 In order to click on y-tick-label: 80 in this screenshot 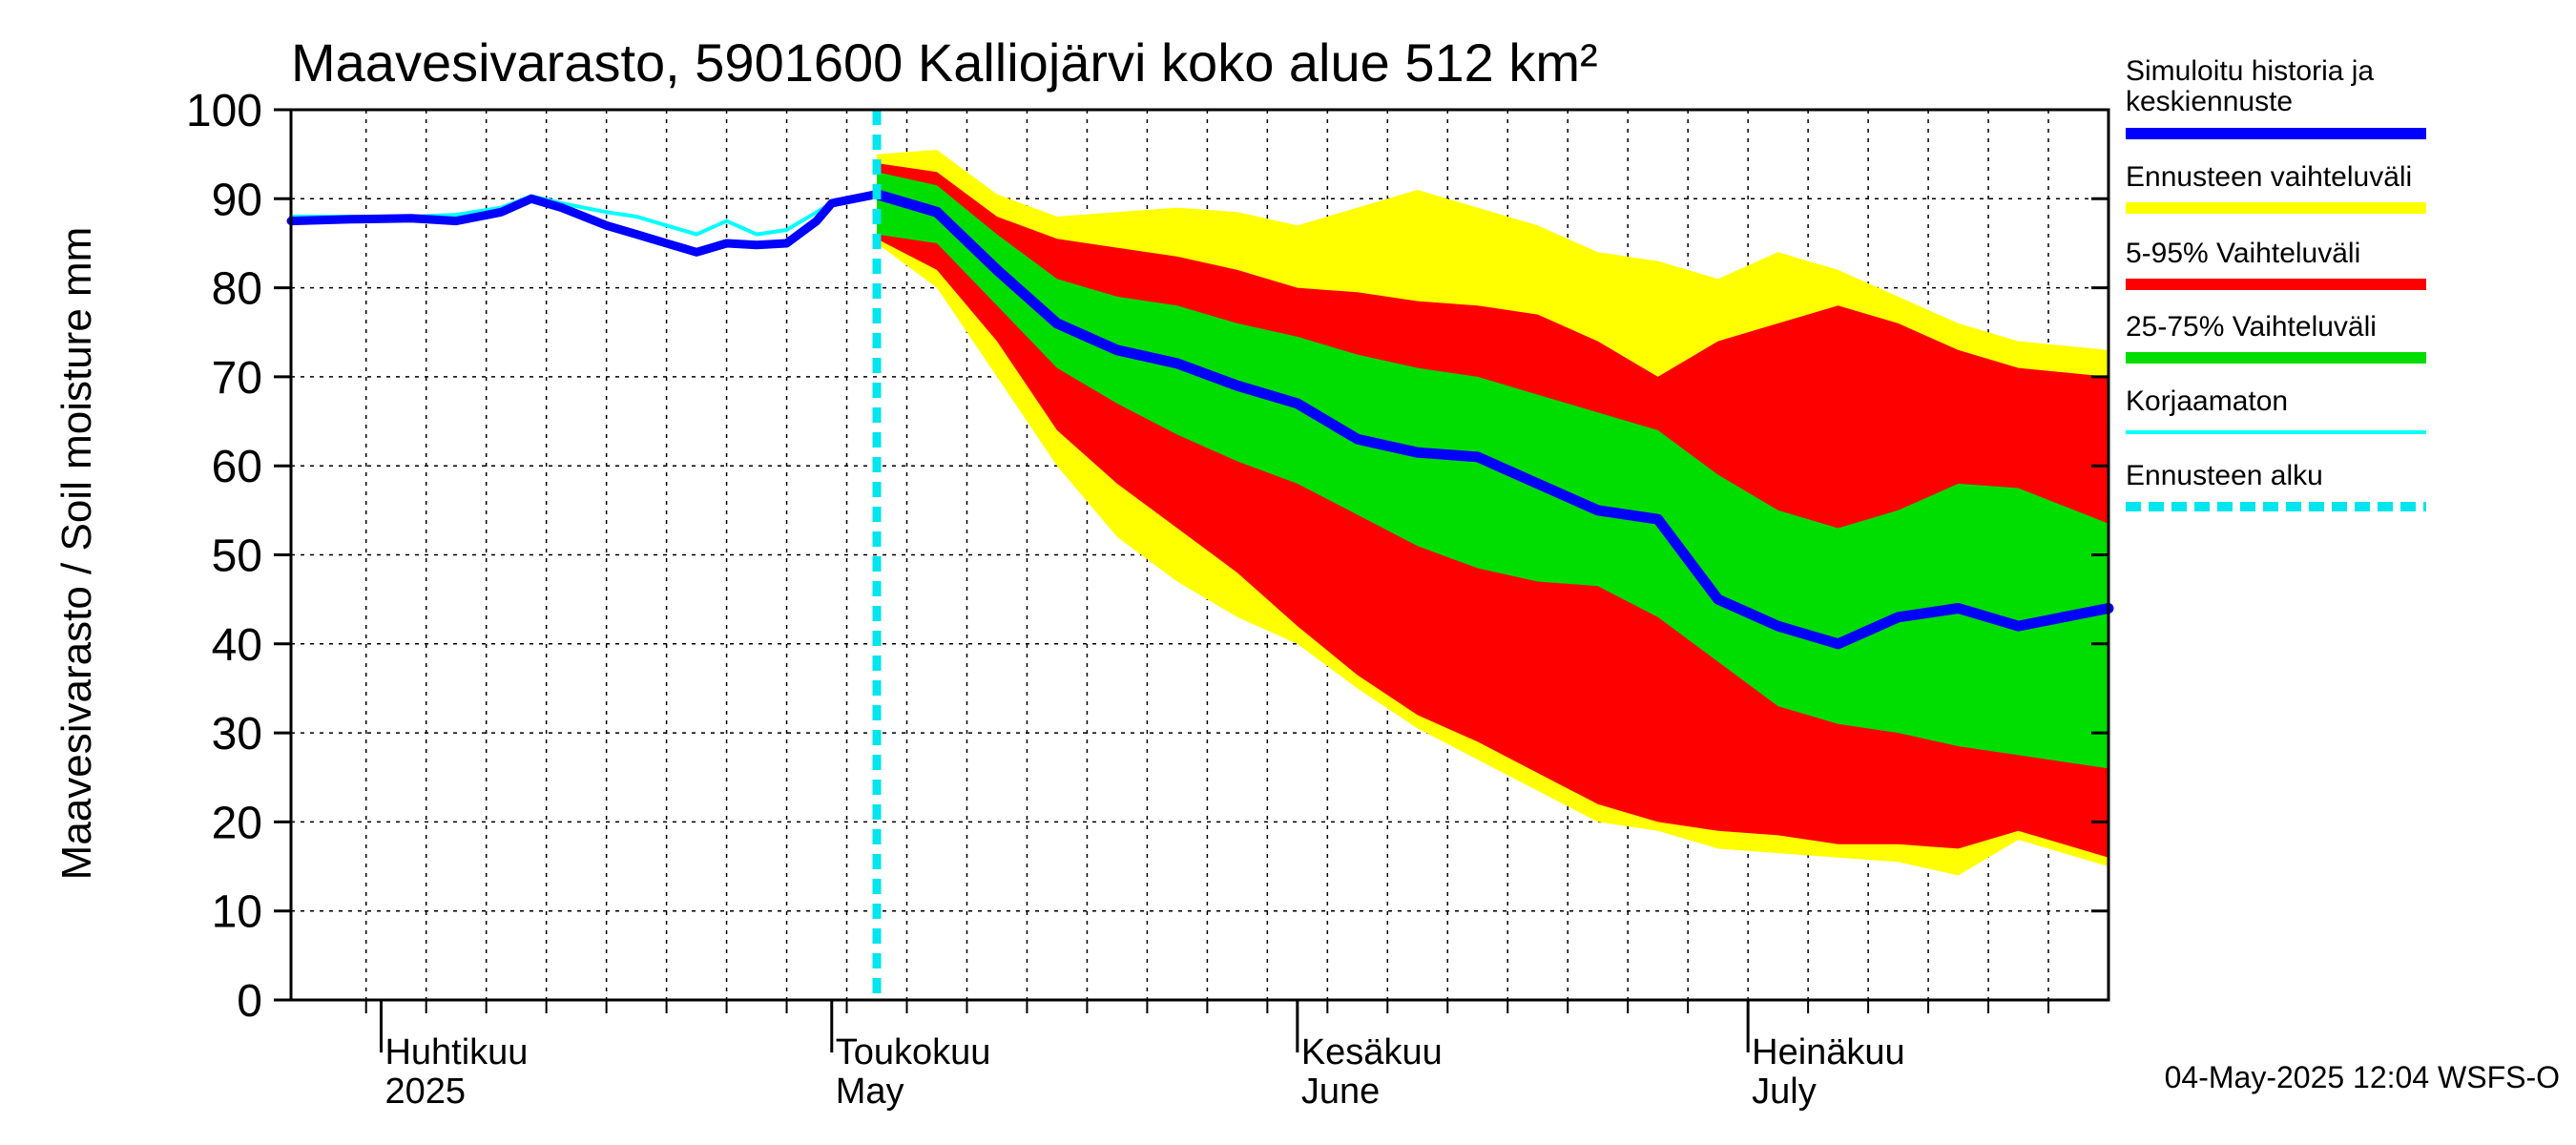, I will do `click(237, 289)`.